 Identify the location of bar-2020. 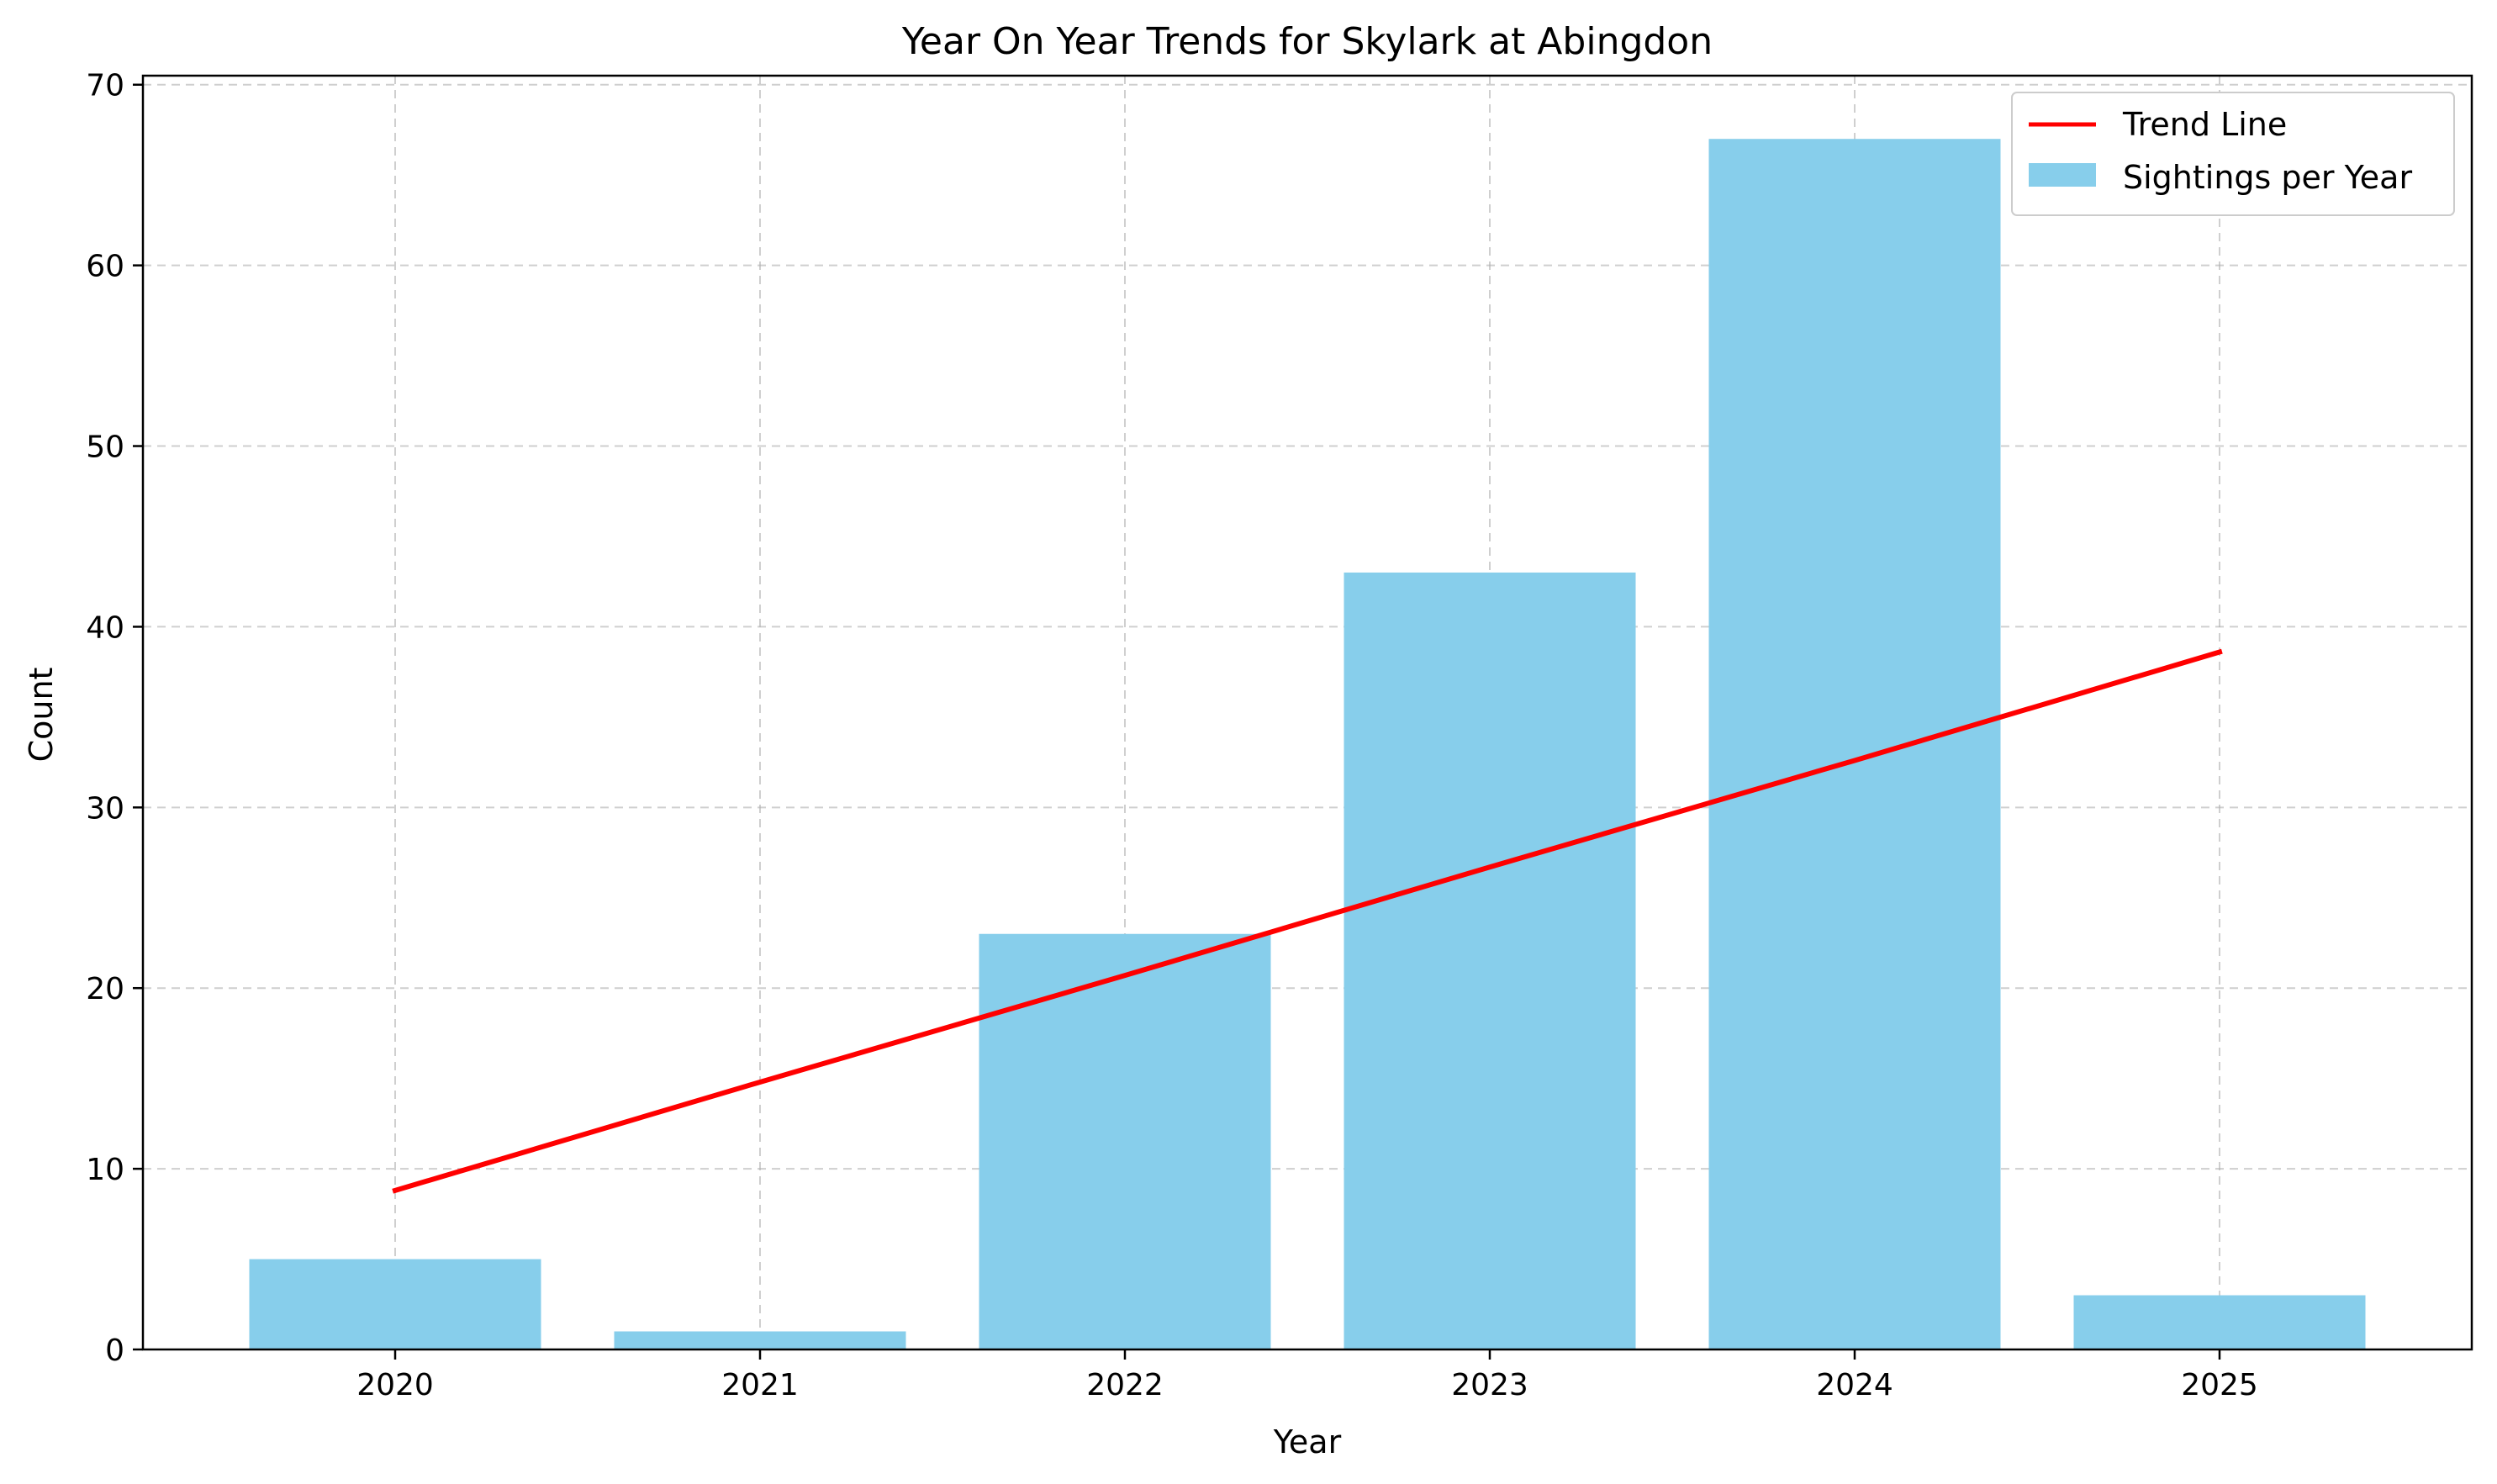
(395, 1304).